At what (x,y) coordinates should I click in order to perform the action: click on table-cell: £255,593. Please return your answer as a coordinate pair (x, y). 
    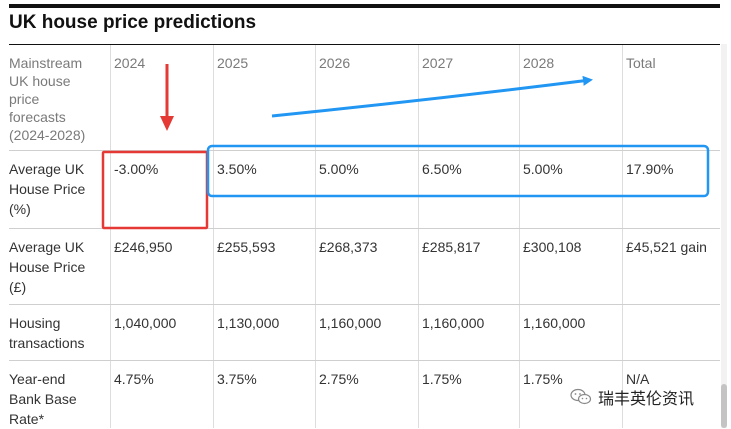
    Looking at the image, I should click on (264, 266).